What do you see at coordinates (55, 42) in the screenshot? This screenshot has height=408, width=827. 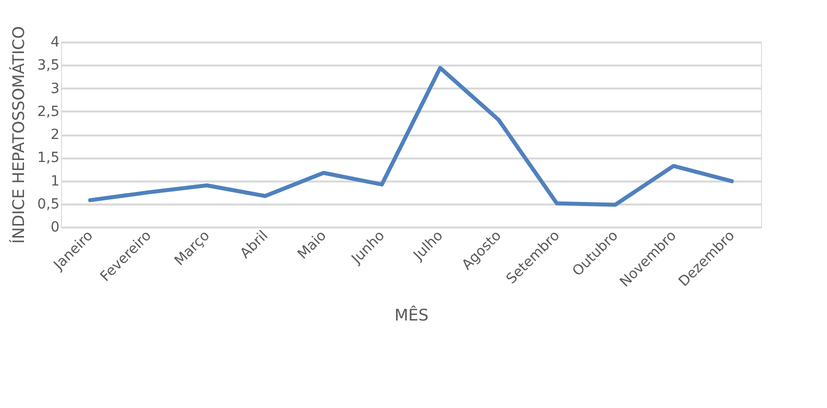 I see `y-tick-label: 4` at bounding box center [55, 42].